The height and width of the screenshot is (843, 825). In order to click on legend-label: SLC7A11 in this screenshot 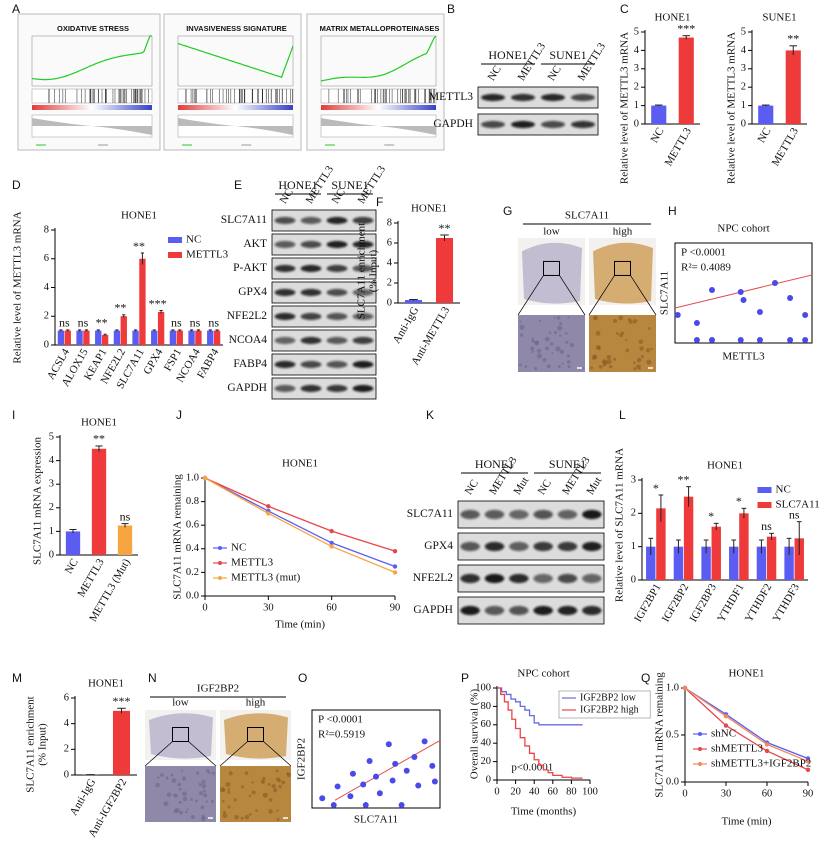, I will do `click(798, 505)`.